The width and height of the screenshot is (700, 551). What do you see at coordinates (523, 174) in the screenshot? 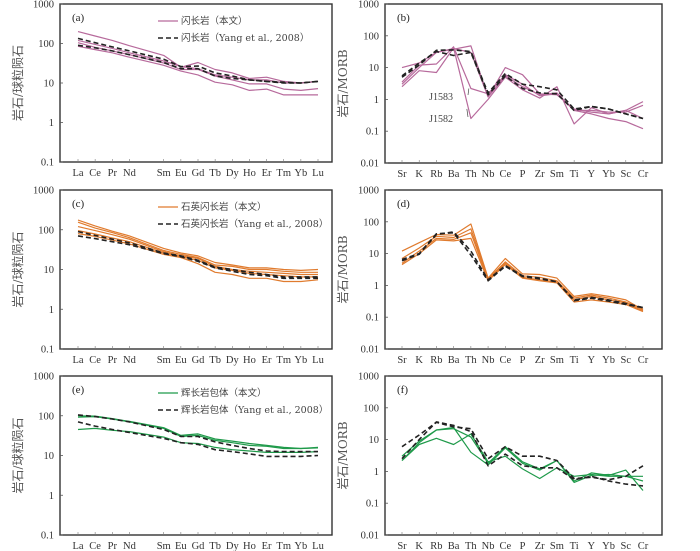
I see `x-tick-label: P` at bounding box center [523, 174].